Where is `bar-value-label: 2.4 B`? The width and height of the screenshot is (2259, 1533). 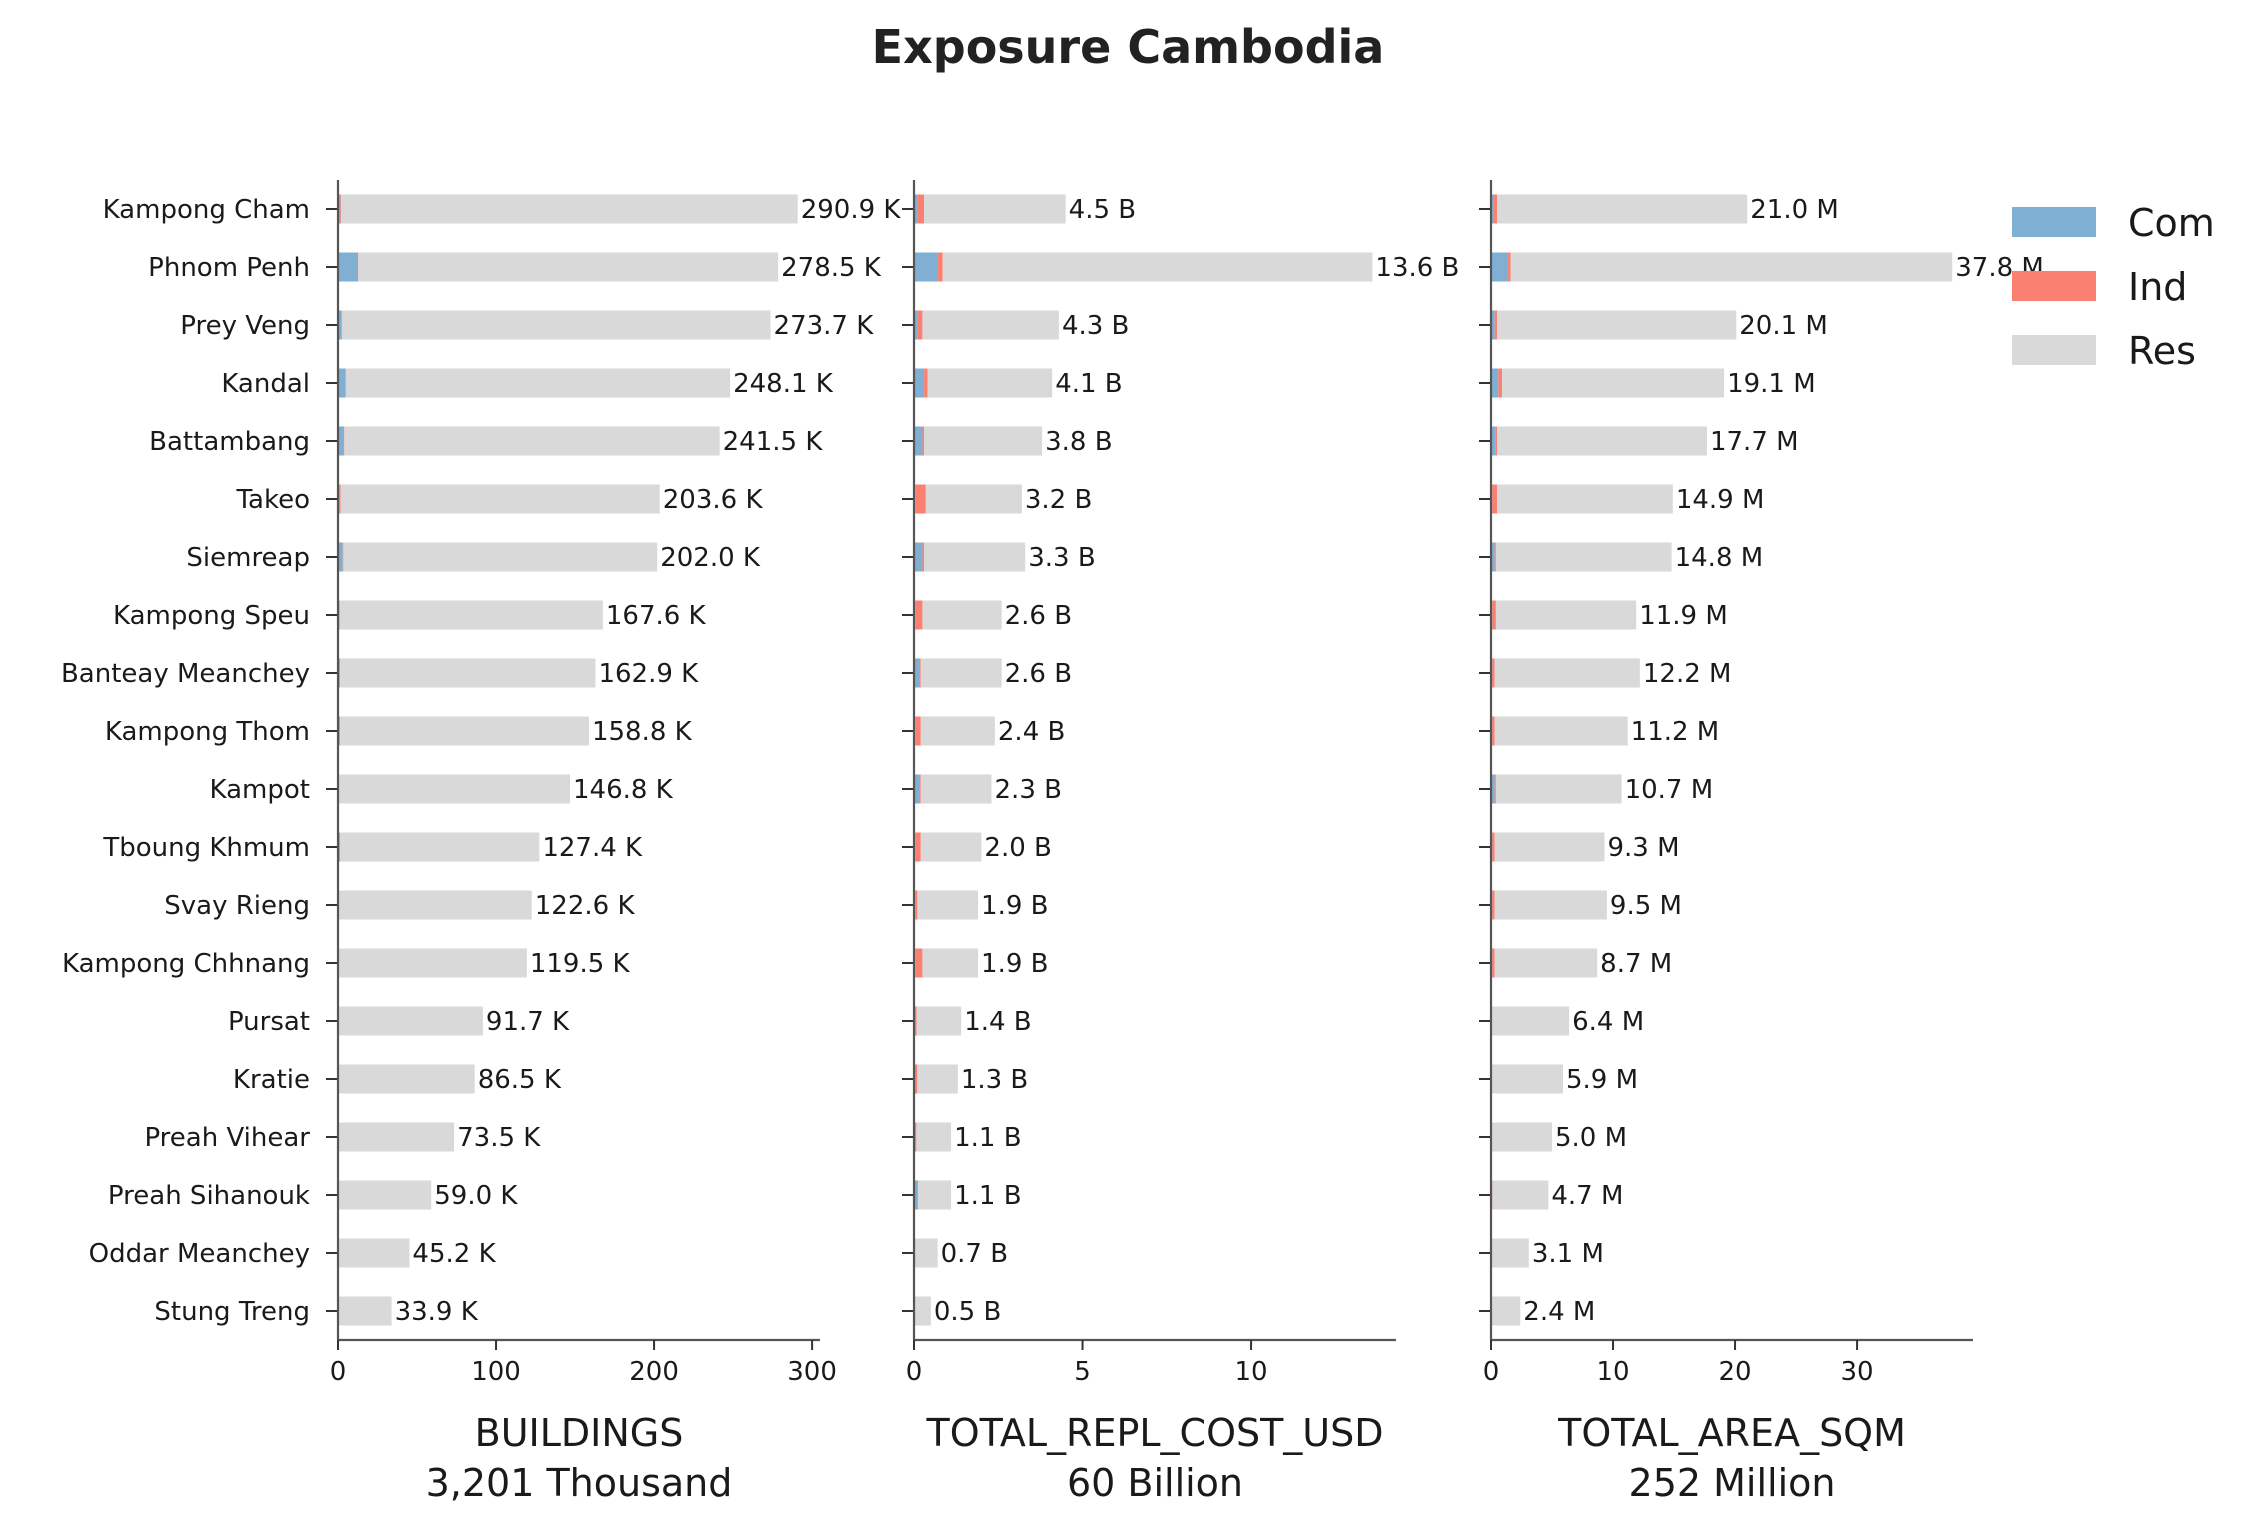 bar-value-label: 2.4 B is located at coordinates (1031, 732).